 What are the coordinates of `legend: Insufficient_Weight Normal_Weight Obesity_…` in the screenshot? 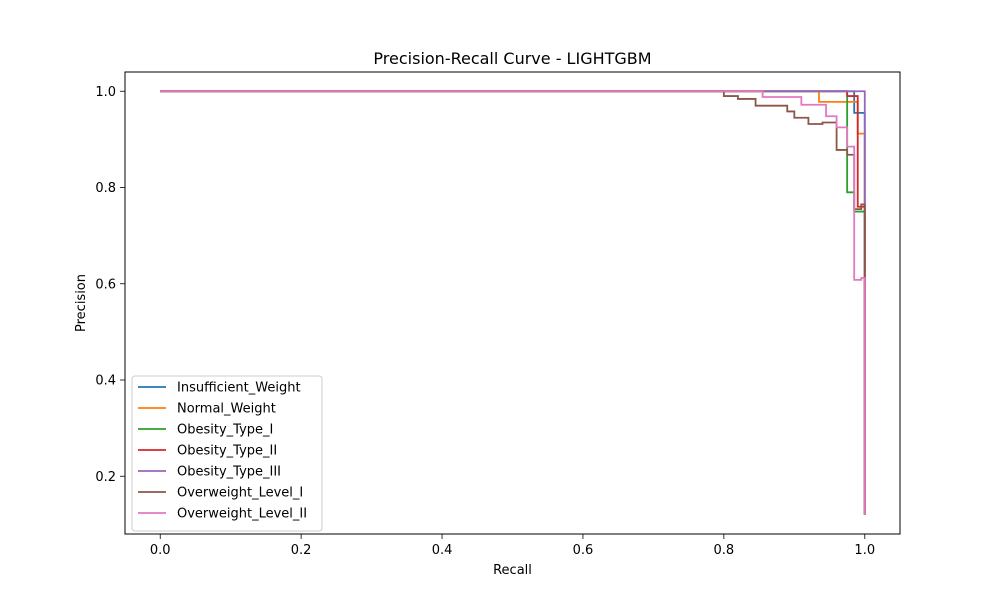 It's located at (227, 453).